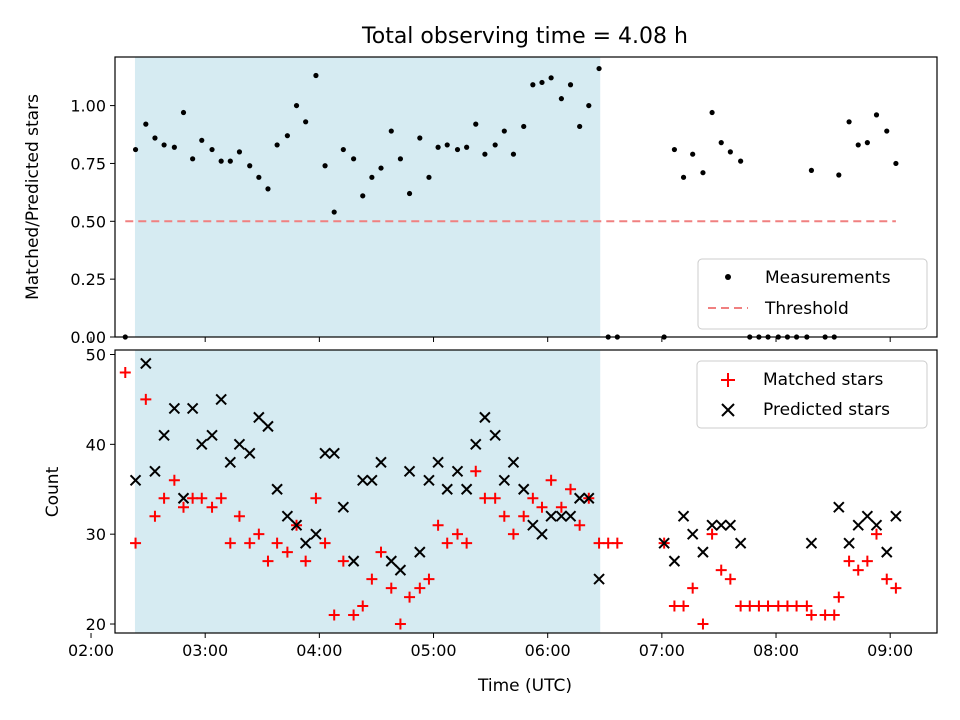 The width and height of the screenshot is (960, 720). I want to click on bottom-x-tick-label-7: 09:00, so click(890, 650).